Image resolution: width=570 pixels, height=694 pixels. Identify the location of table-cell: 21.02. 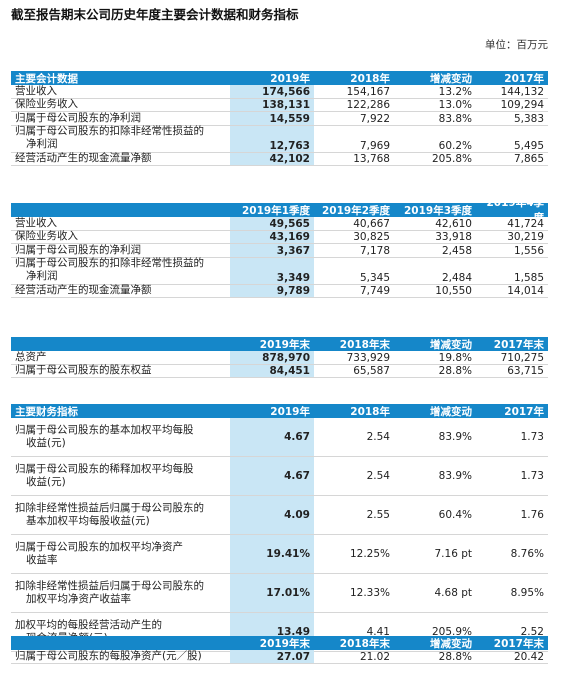
(374, 656).